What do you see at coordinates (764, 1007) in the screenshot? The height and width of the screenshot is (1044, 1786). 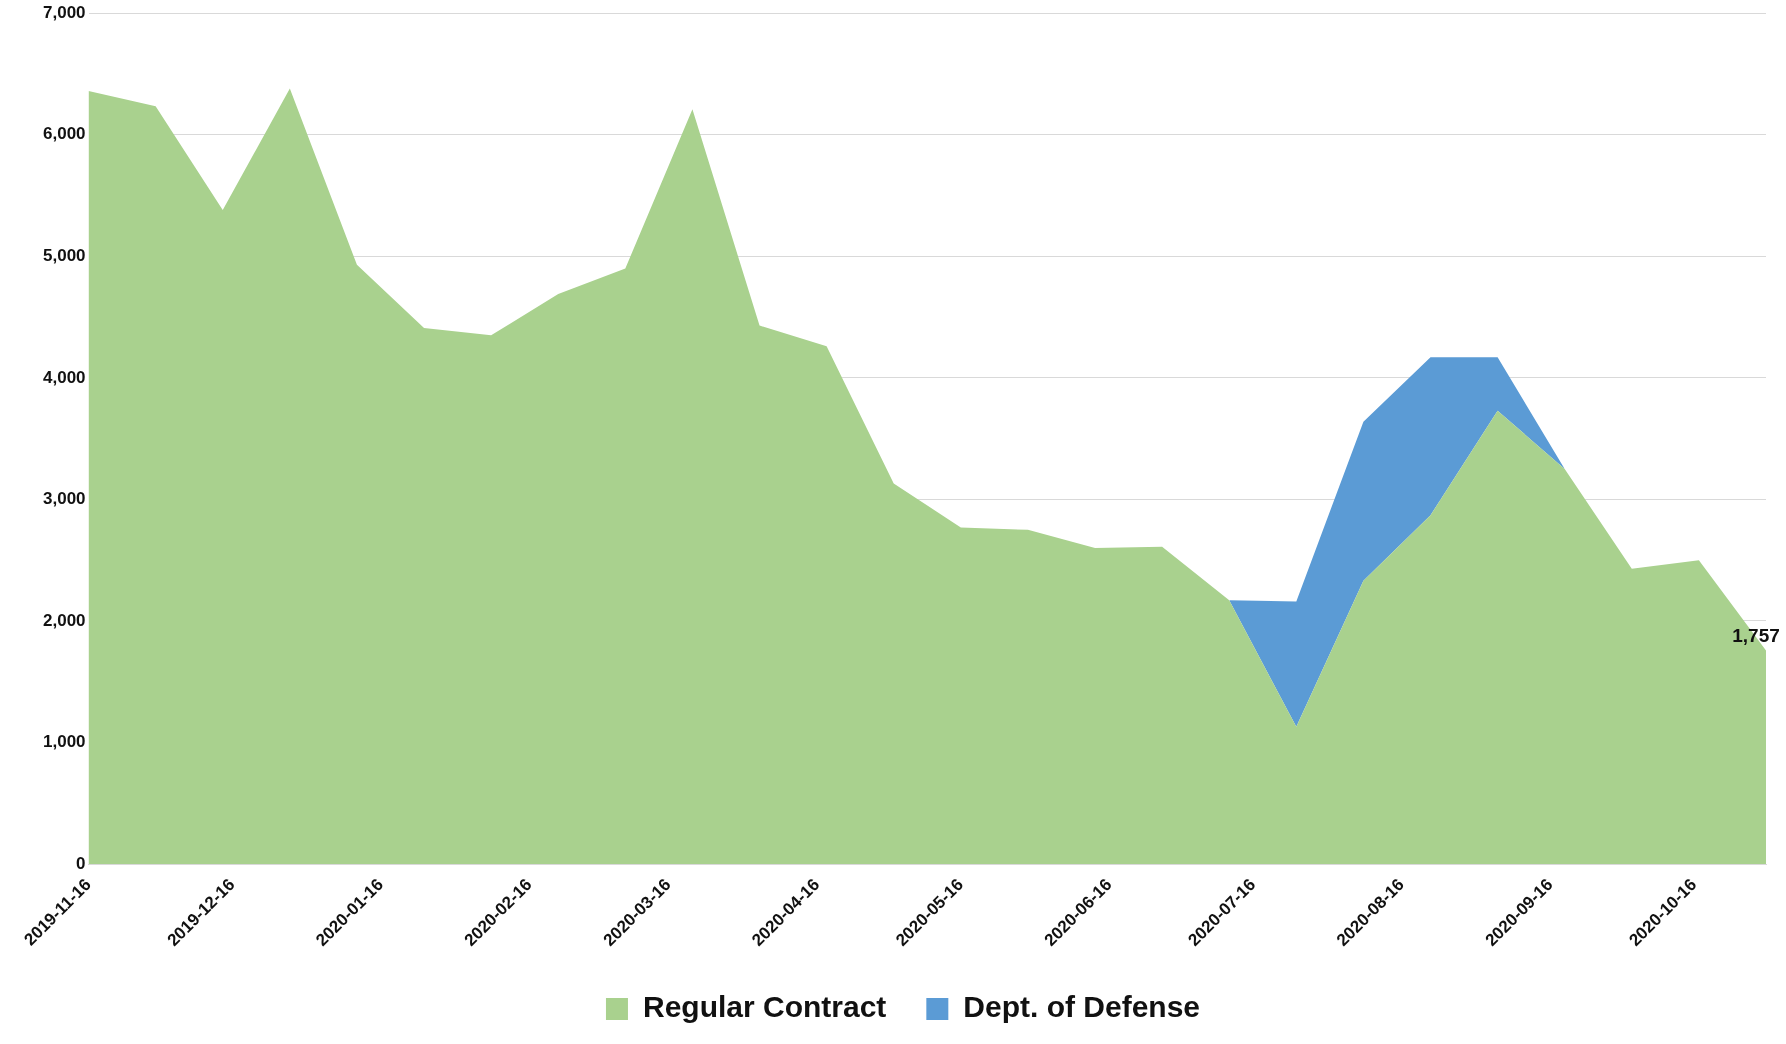 I see `legend-label: Regular Contract` at bounding box center [764, 1007].